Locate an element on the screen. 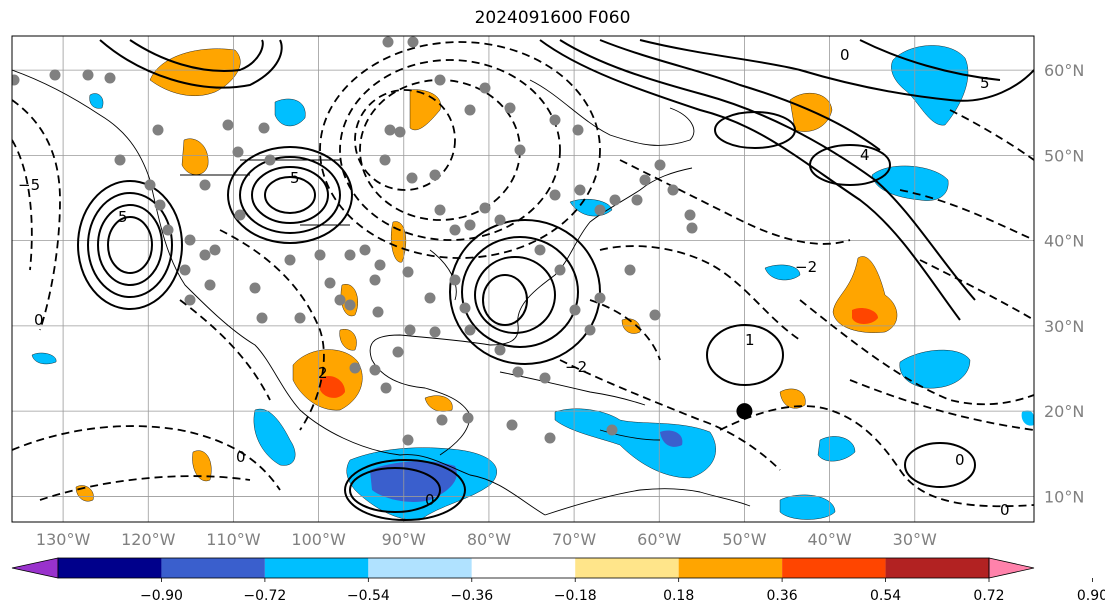 The width and height of the screenshot is (1105, 615). contour-label: 2 is located at coordinates (323, 373).